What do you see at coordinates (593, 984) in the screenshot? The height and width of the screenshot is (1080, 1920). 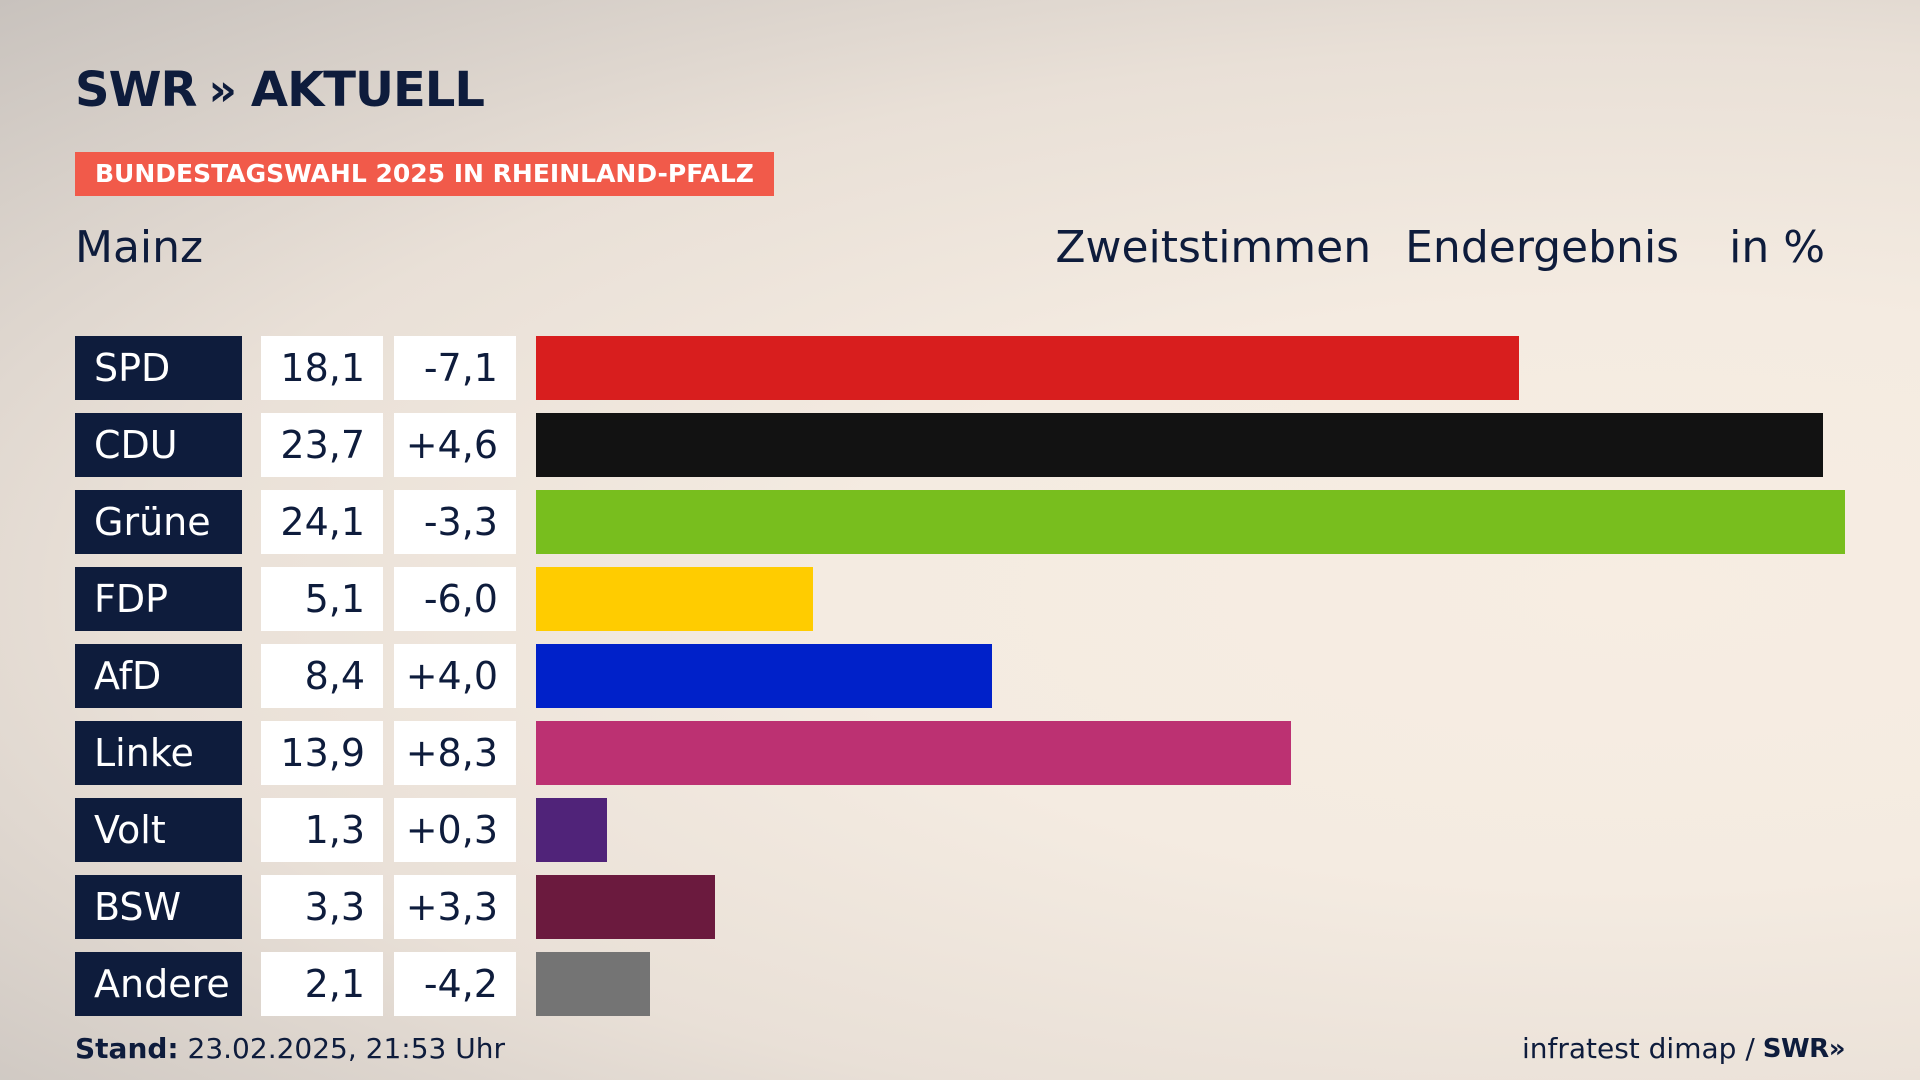 I see `bar-andere` at bounding box center [593, 984].